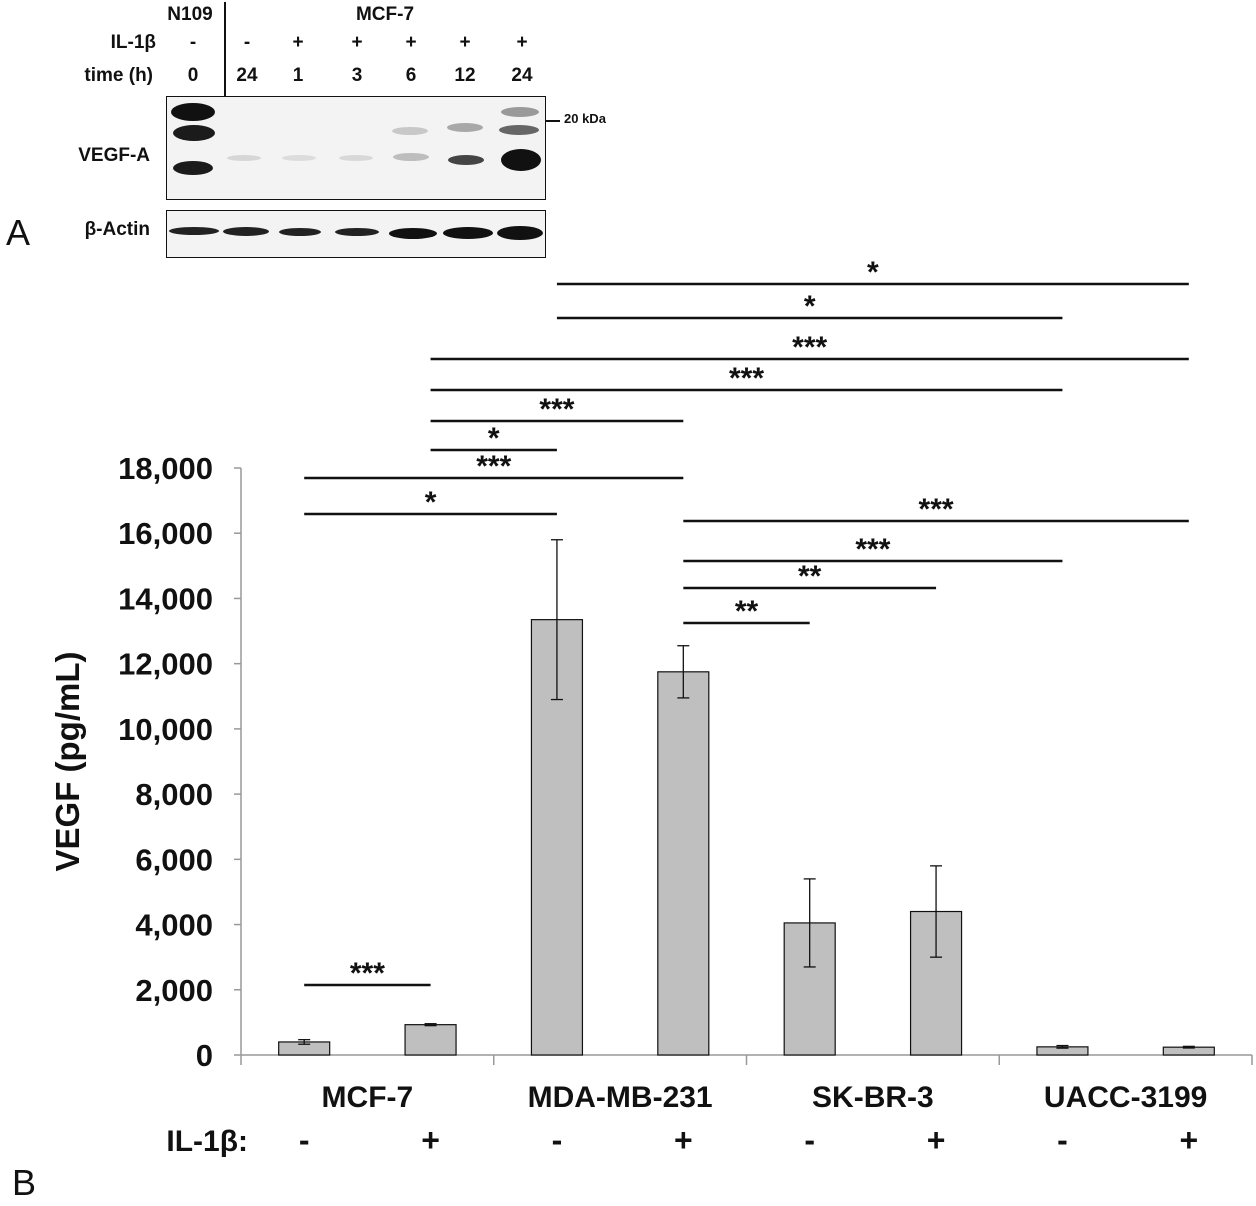 The image size is (1256, 1206). I want to click on y-tick-label: 2,000, so click(174, 990).